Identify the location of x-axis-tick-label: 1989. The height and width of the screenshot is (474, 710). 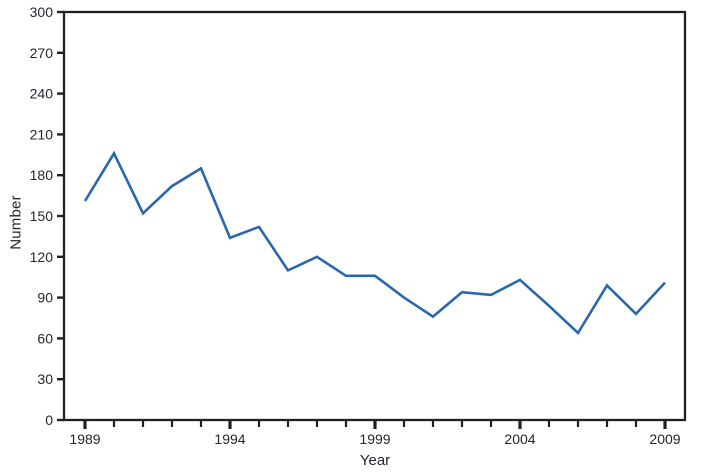
(84, 439).